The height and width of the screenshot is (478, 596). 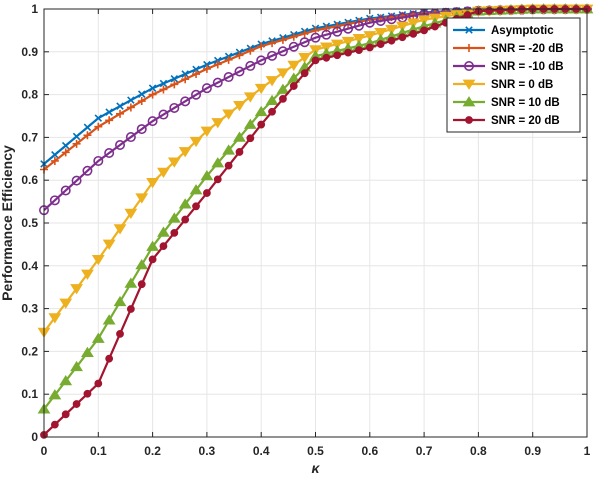 What do you see at coordinates (316, 468) in the screenshot?
I see `x-axis-label: κ` at bounding box center [316, 468].